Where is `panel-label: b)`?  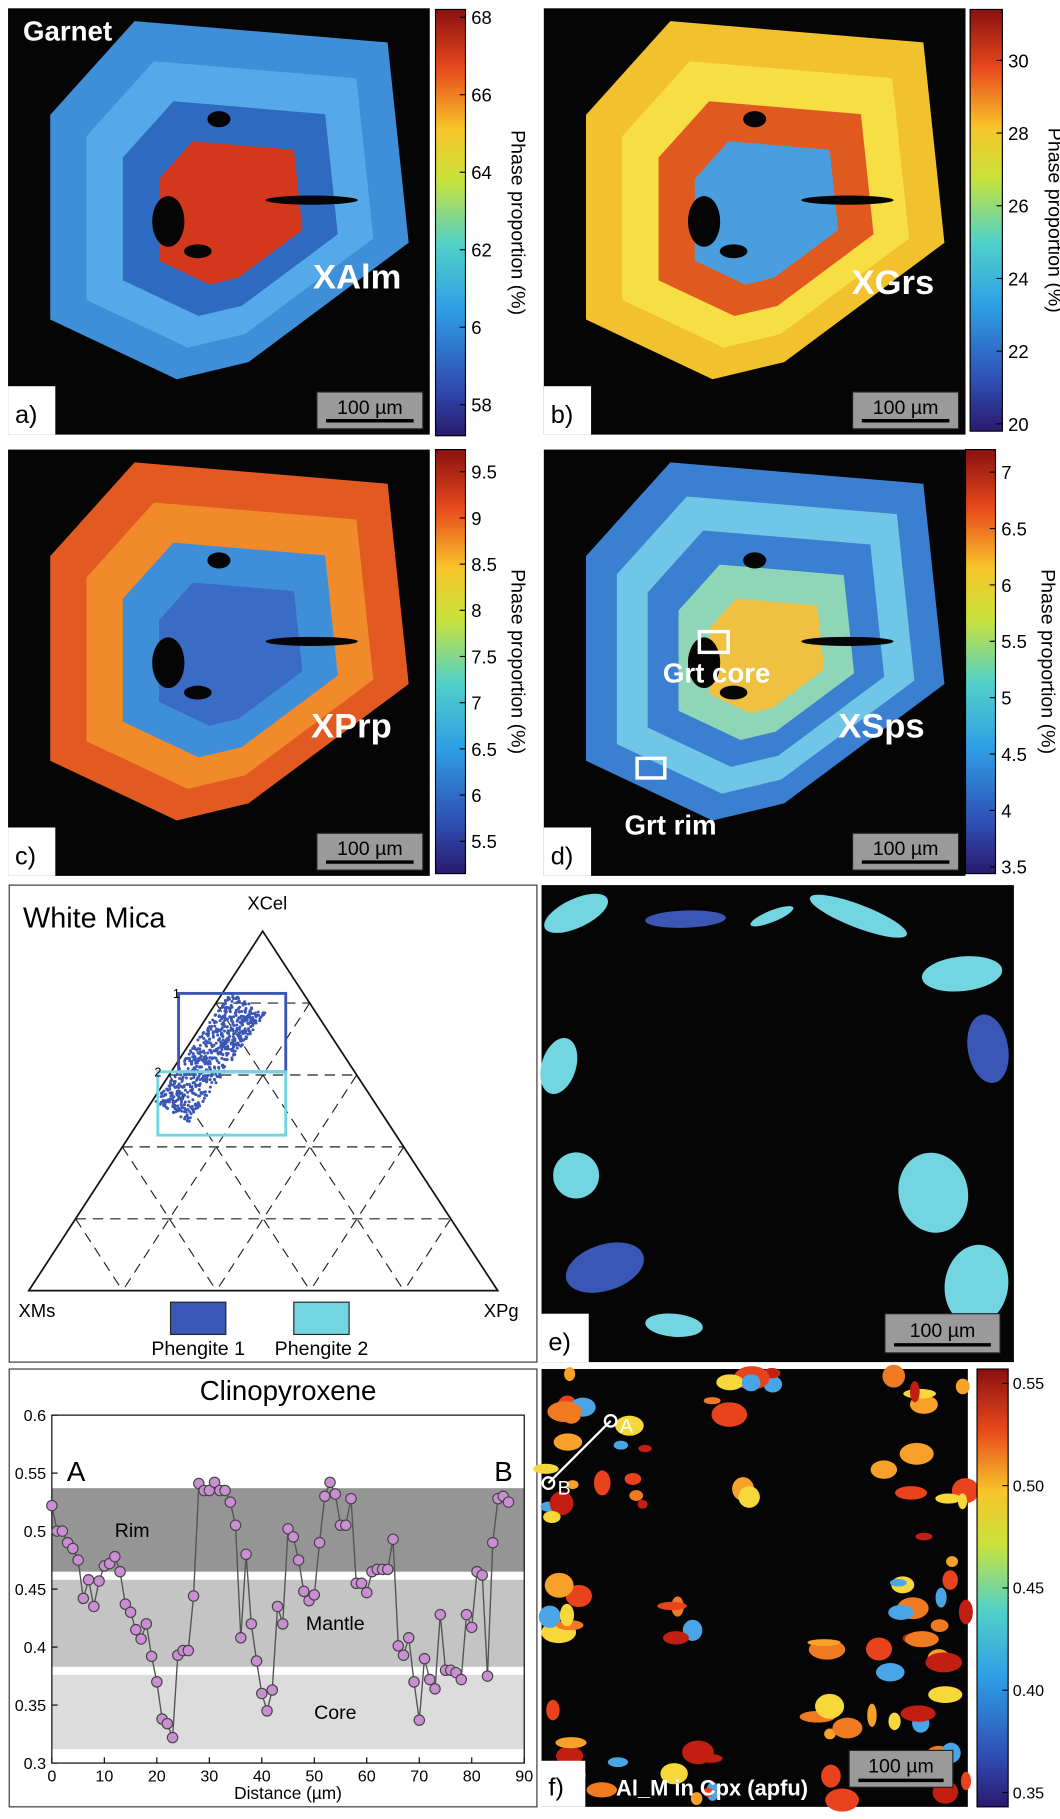
panel-label: b) is located at coordinates (562, 415).